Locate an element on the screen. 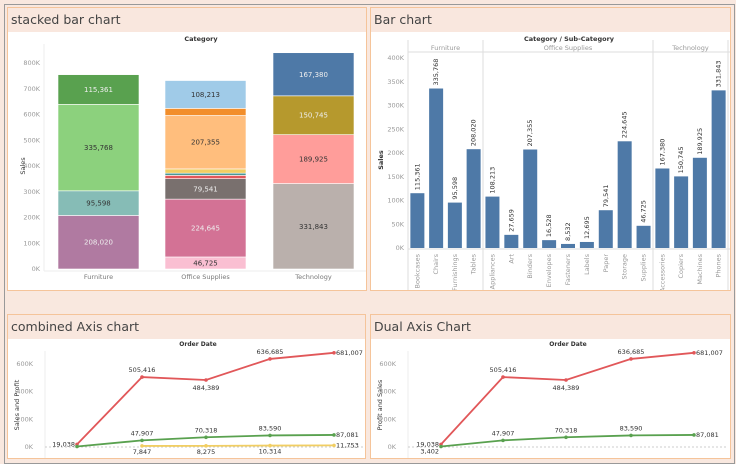 This screenshot has width=736, height=464. x-tick-label: Bookcases is located at coordinates (417, 270).